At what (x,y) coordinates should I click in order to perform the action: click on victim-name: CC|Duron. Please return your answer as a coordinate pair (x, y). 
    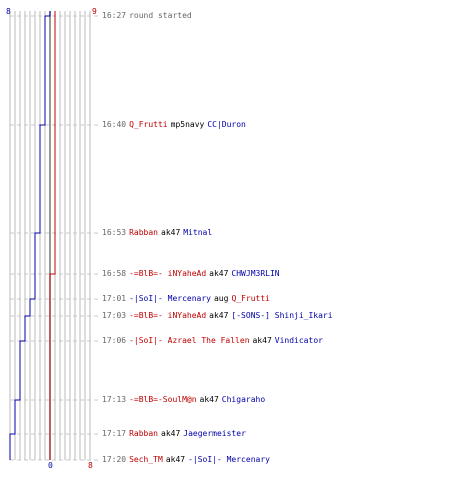
    Looking at the image, I should click on (226, 124).